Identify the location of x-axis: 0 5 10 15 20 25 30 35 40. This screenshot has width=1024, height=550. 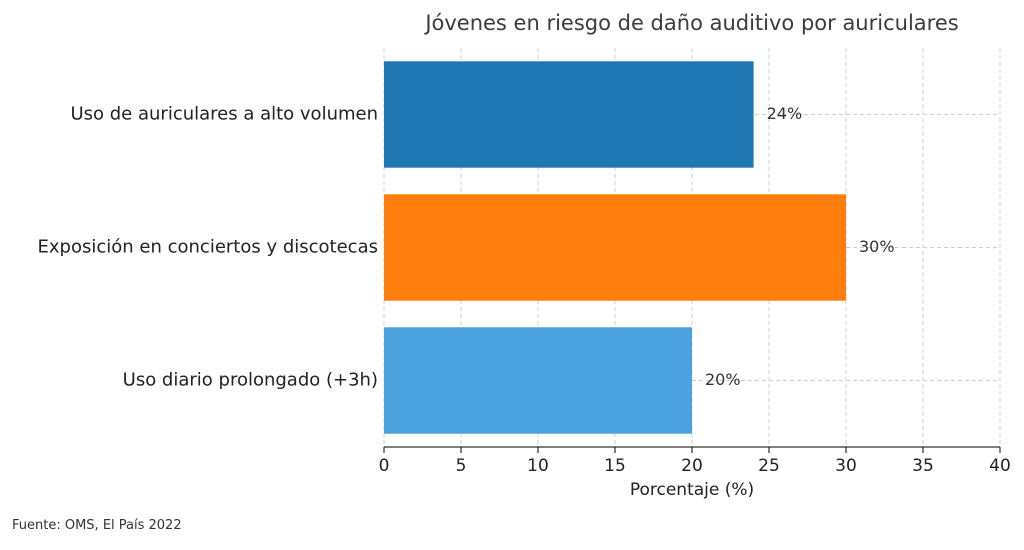
(695, 461).